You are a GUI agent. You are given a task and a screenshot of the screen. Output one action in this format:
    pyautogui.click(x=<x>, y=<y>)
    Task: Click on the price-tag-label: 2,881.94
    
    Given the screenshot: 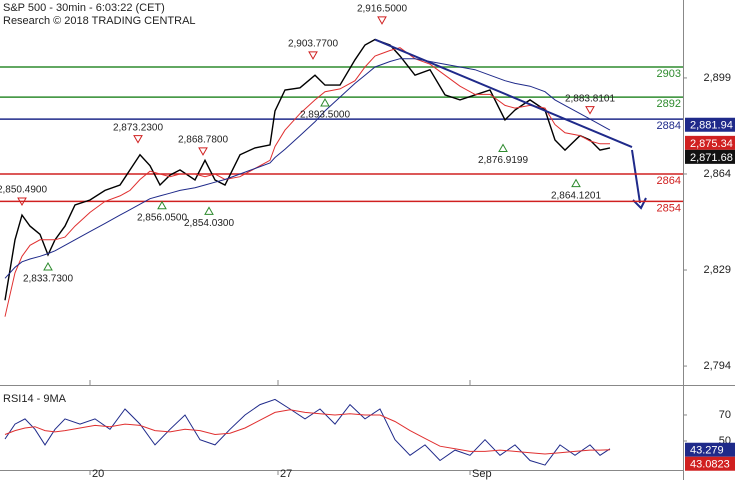 What is the action you would take?
    pyautogui.click(x=711, y=126)
    